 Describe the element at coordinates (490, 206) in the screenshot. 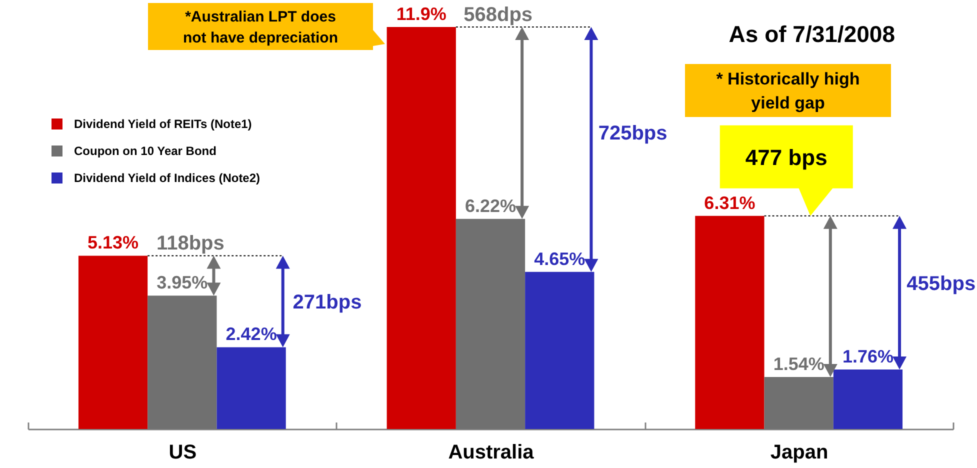

I see `data-label: 6.22%` at that location.